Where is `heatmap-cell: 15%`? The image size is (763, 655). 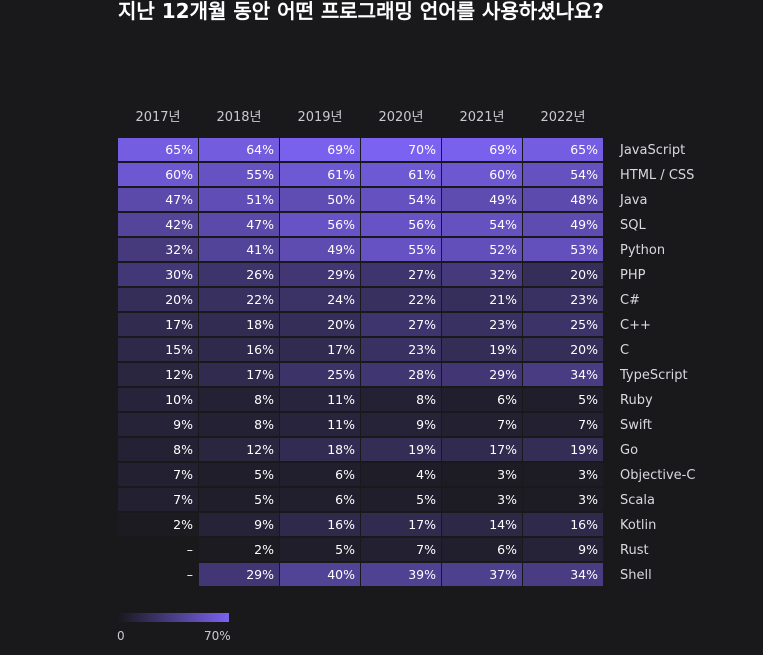
heatmap-cell: 15% is located at coordinates (158, 349).